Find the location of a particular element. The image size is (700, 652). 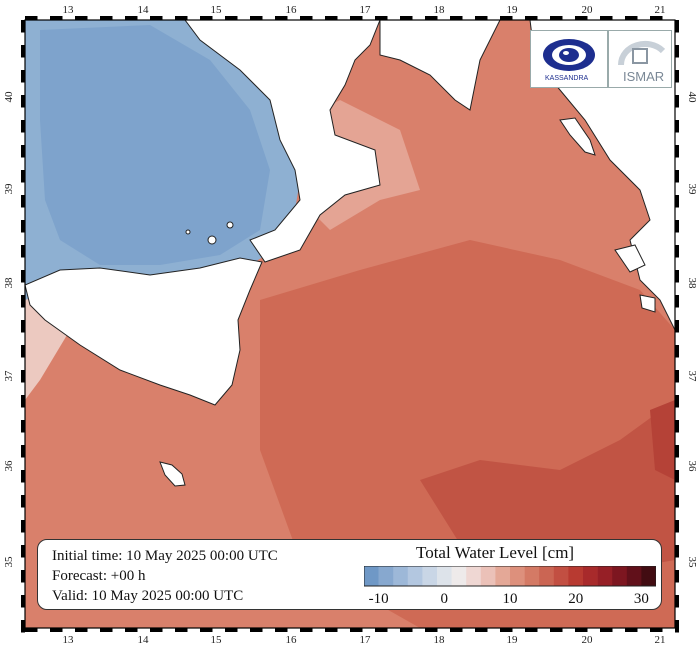

lon-tick-label-bottom: 19 is located at coordinates (513, 640).